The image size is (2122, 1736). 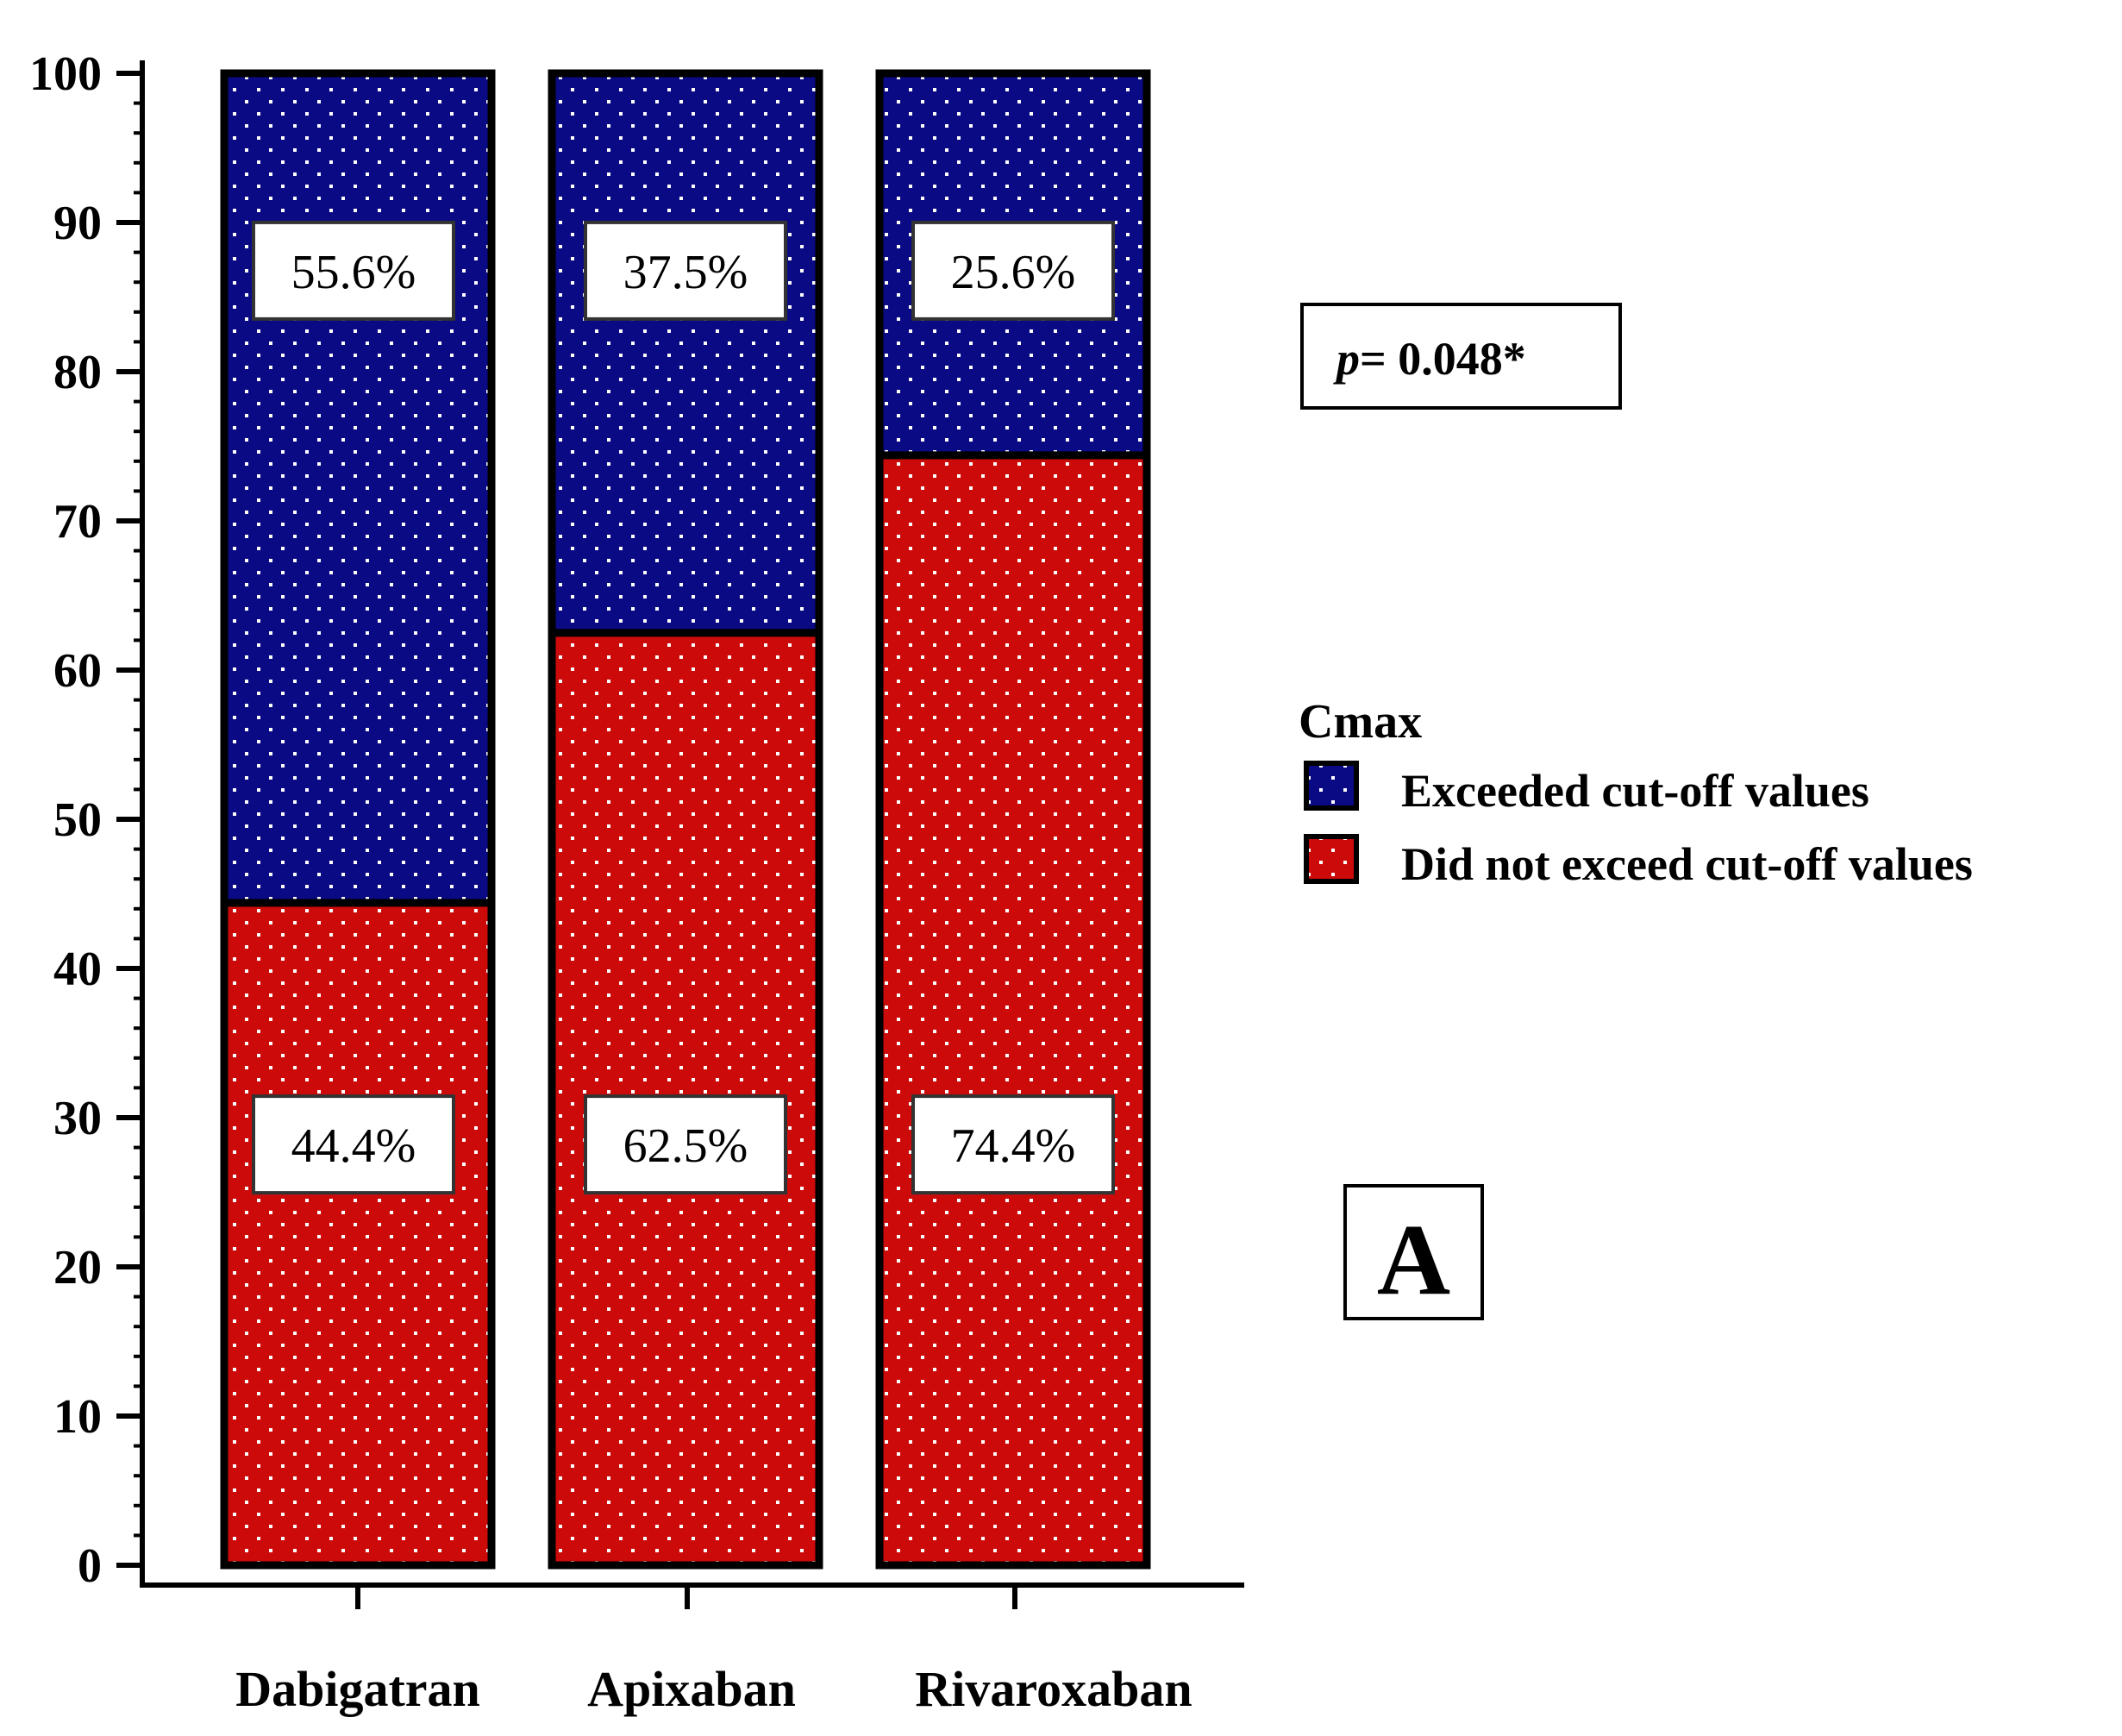 What do you see at coordinates (692, 1689) in the screenshot?
I see `x-tick-label: Apixaban` at bounding box center [692, 1689].